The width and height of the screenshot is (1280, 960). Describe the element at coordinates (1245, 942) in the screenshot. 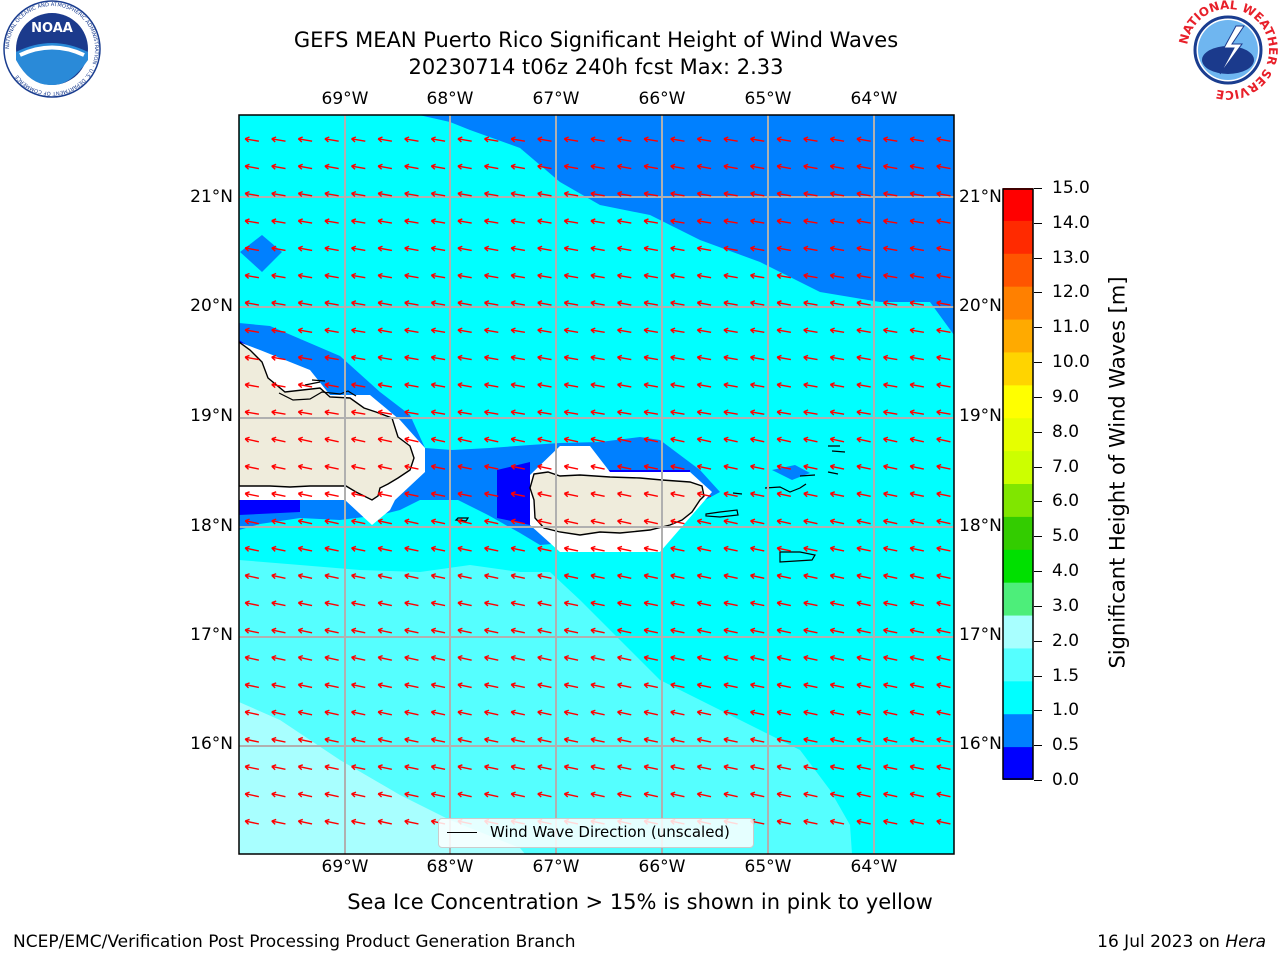

I see `machine-name: Hera` at that location.